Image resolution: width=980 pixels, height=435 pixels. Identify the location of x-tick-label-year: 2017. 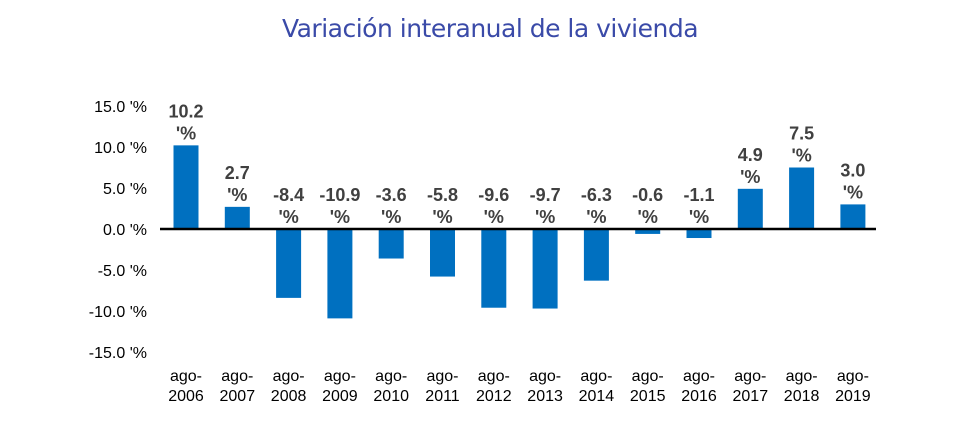
(751, 396).